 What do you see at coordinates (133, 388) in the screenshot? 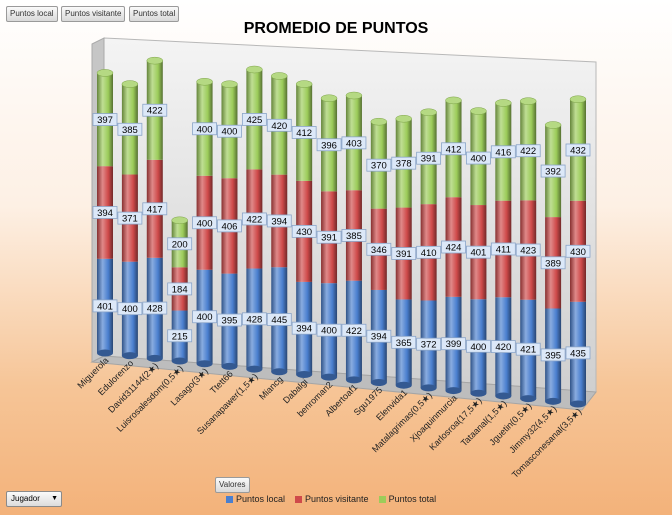
I see `x-tick-label: David31144(2★)` at bounding box center [133, 388].